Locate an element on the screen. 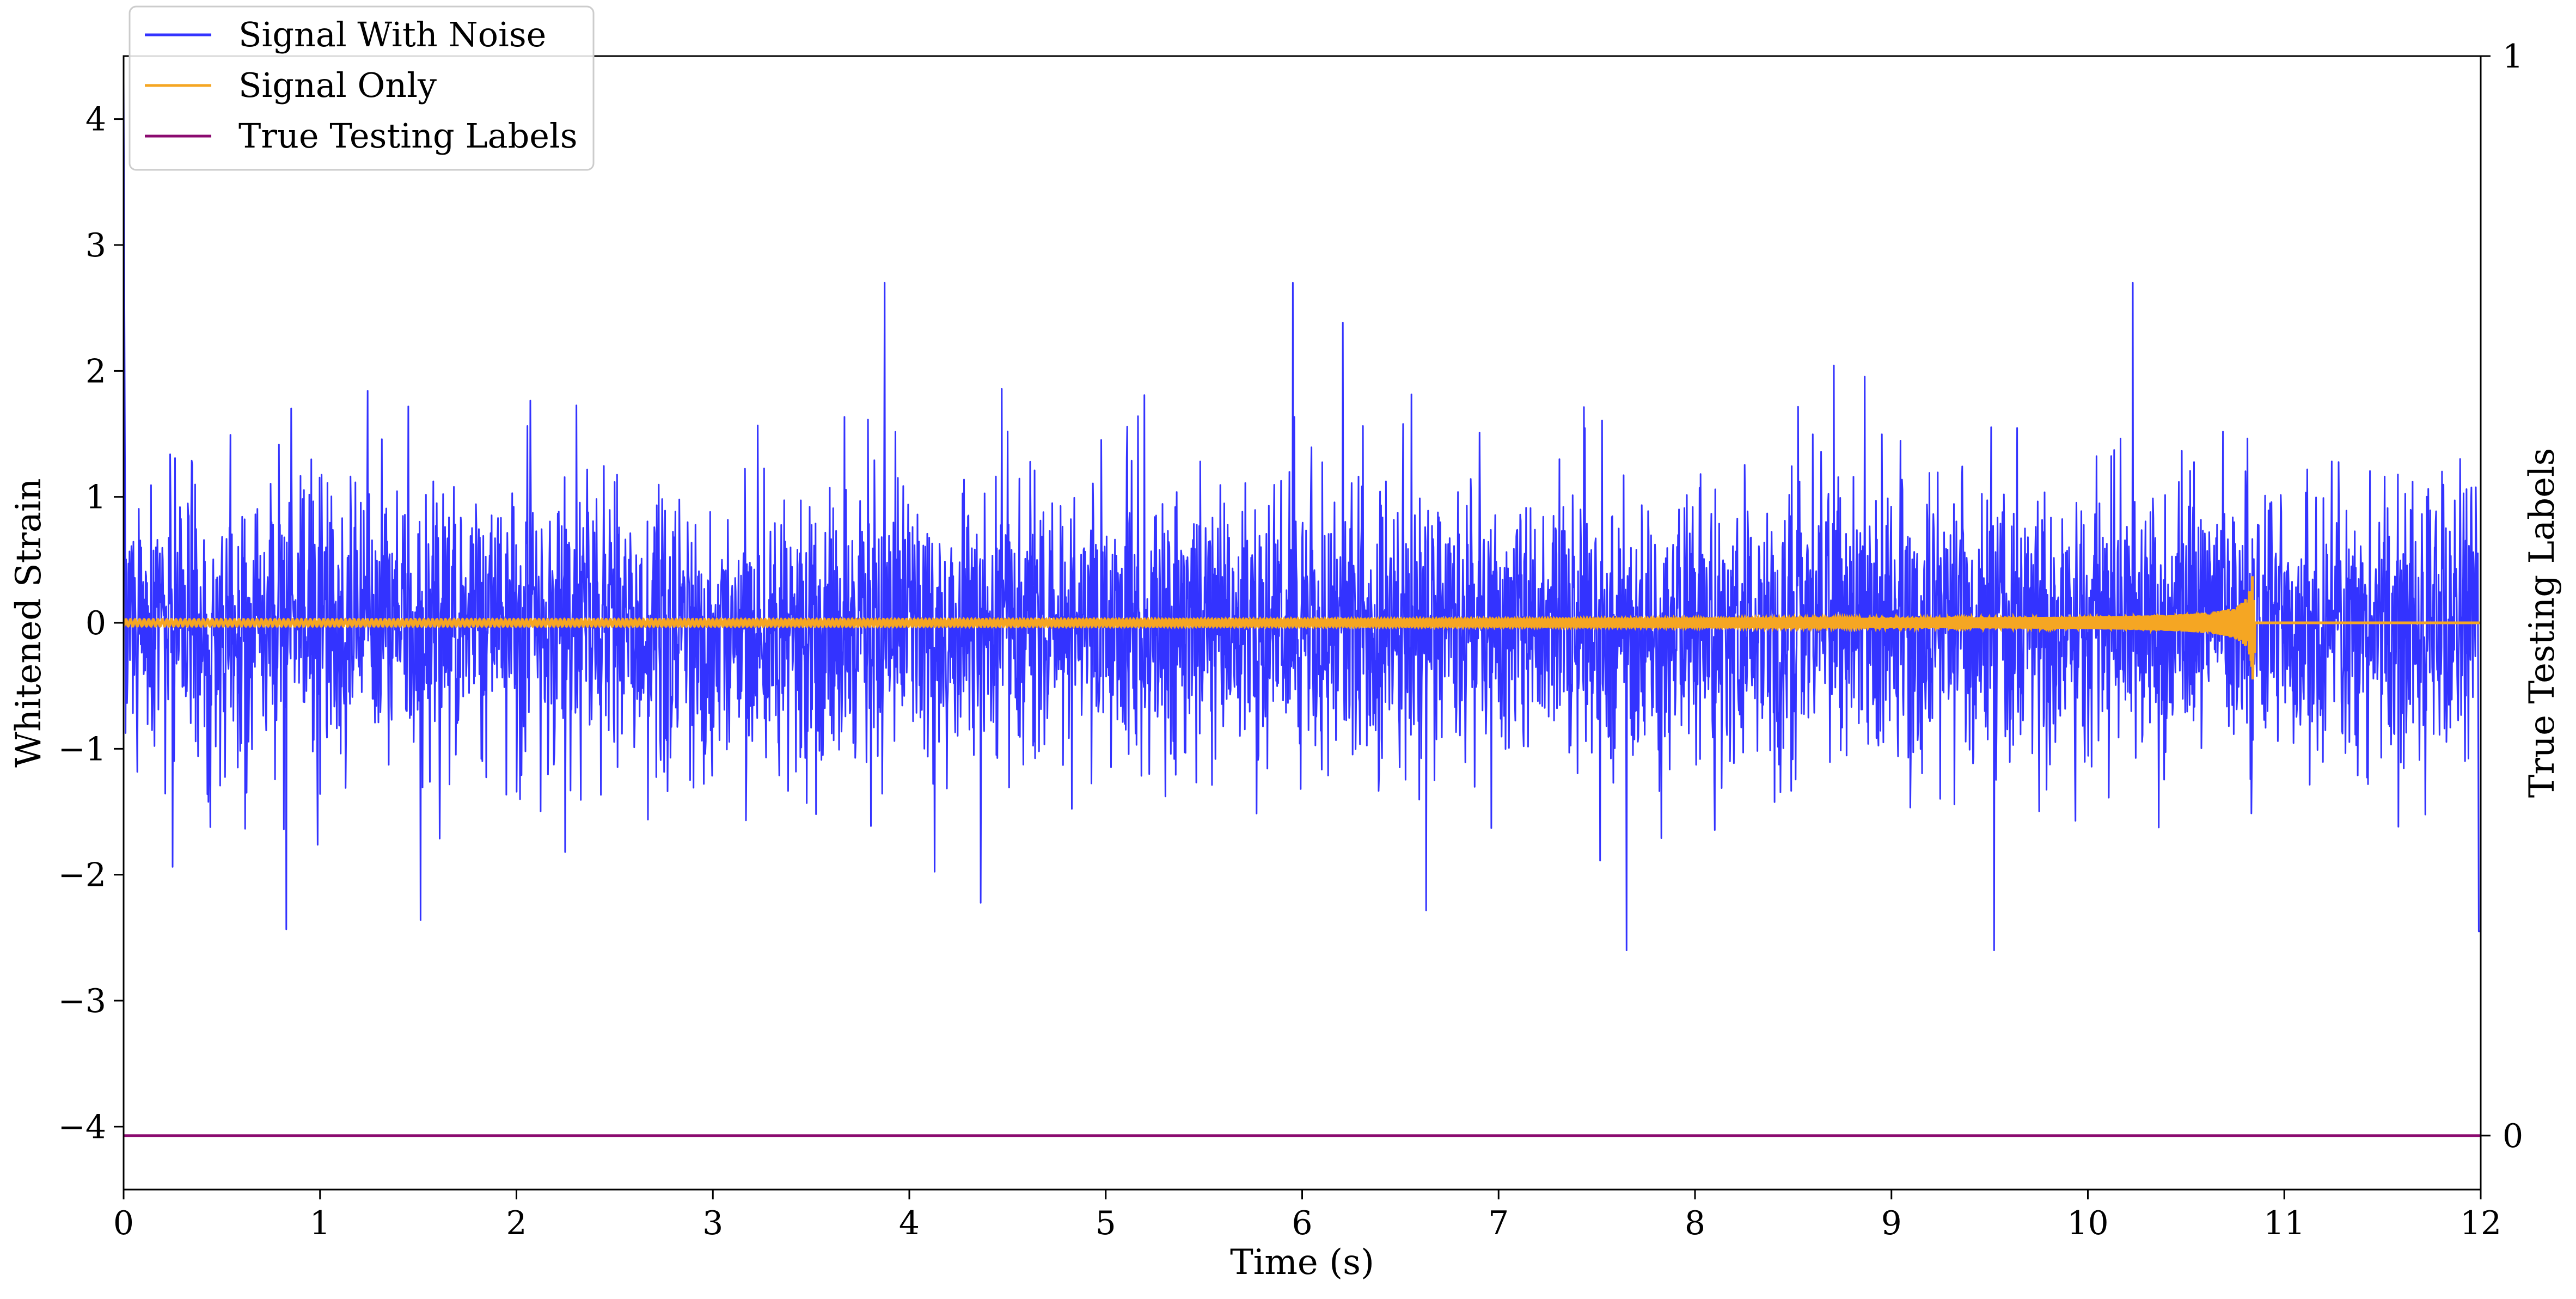  x-tick-label: 7 is located at coordinates (1498, 1223).